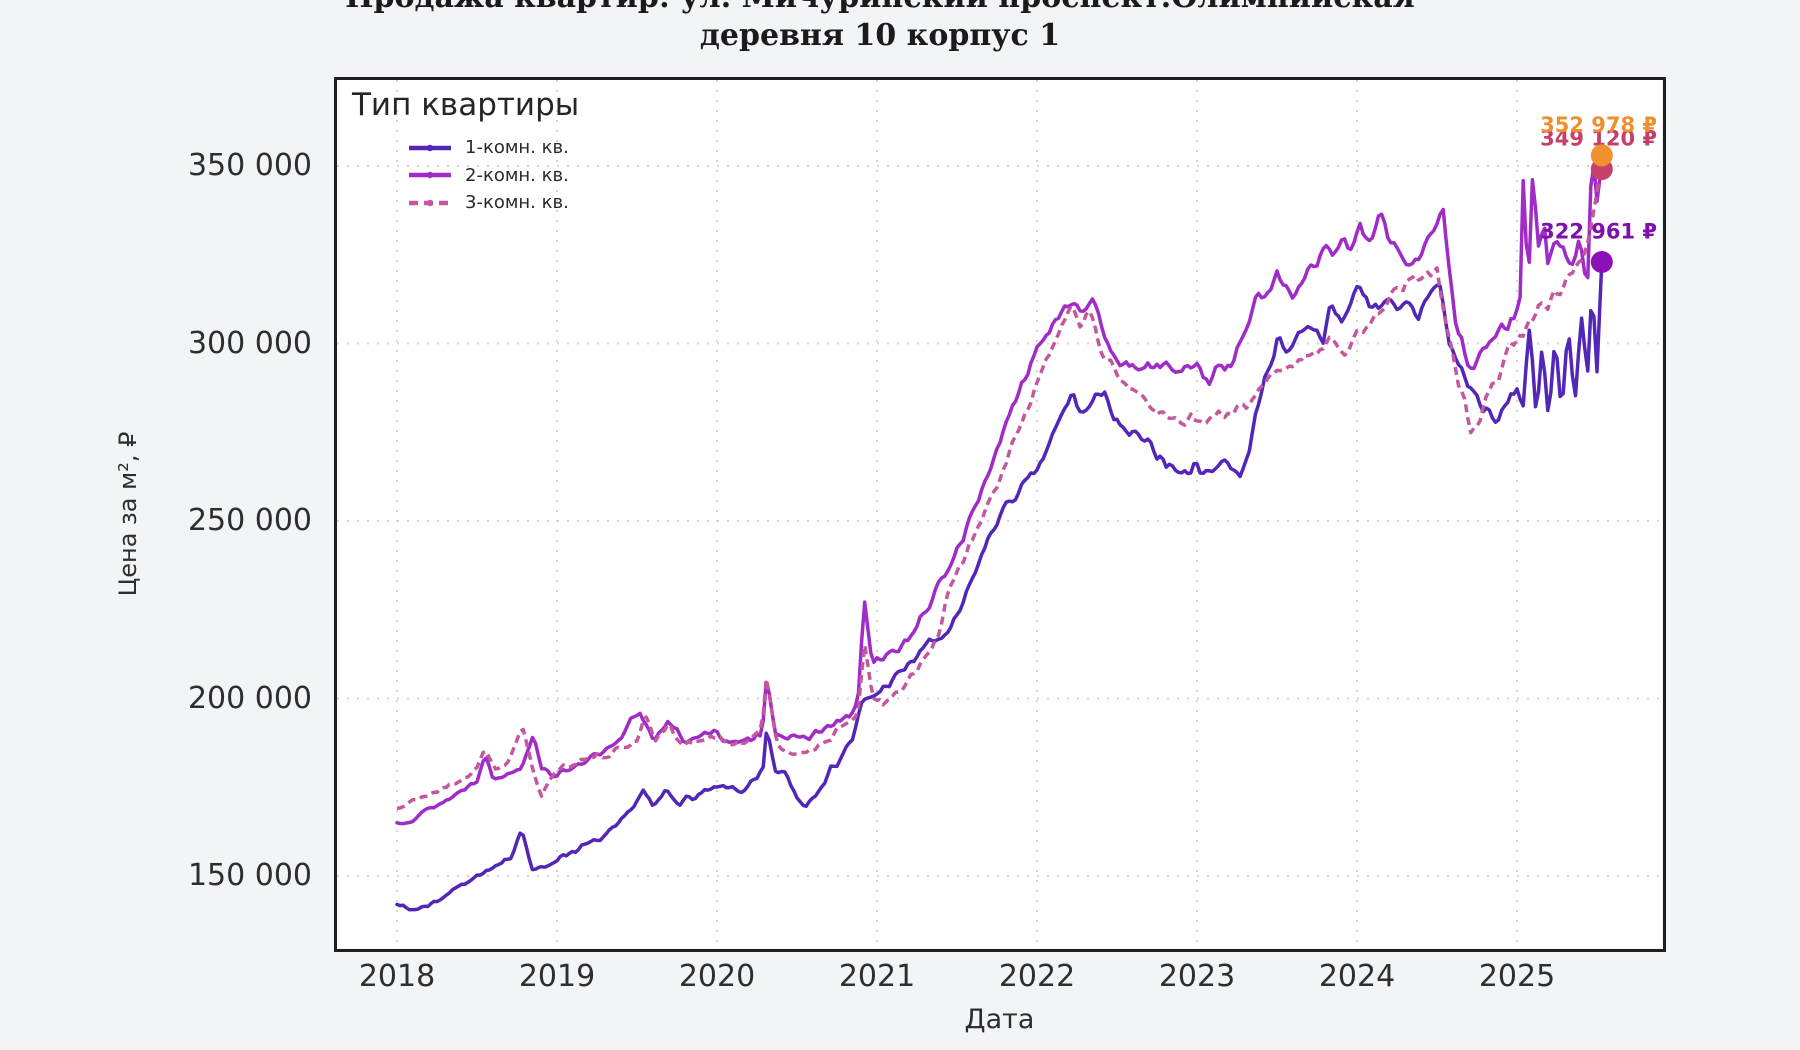  Describe the element at coordinates (249, 343) in the screenshot. I see `y-tick-label: 300 000` at that location.